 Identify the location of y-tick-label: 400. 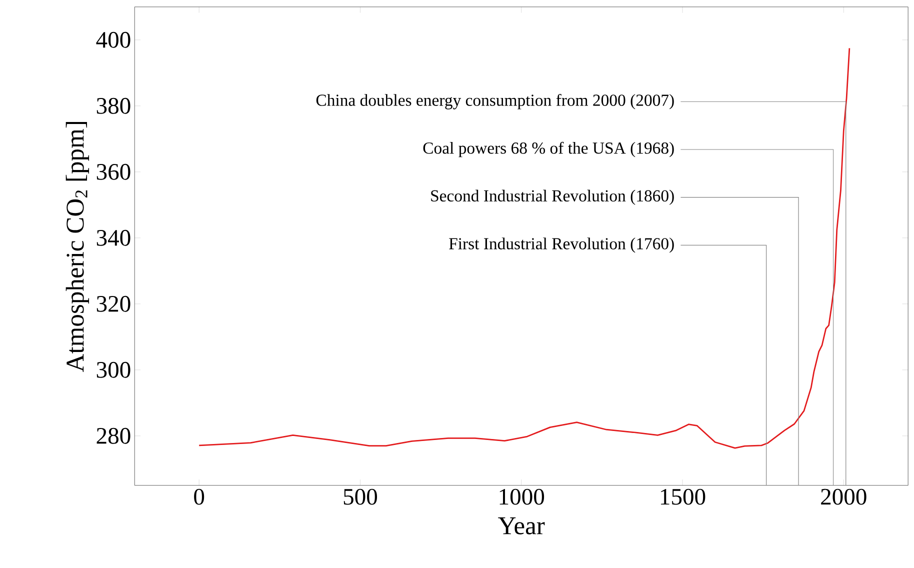
(113, 40).